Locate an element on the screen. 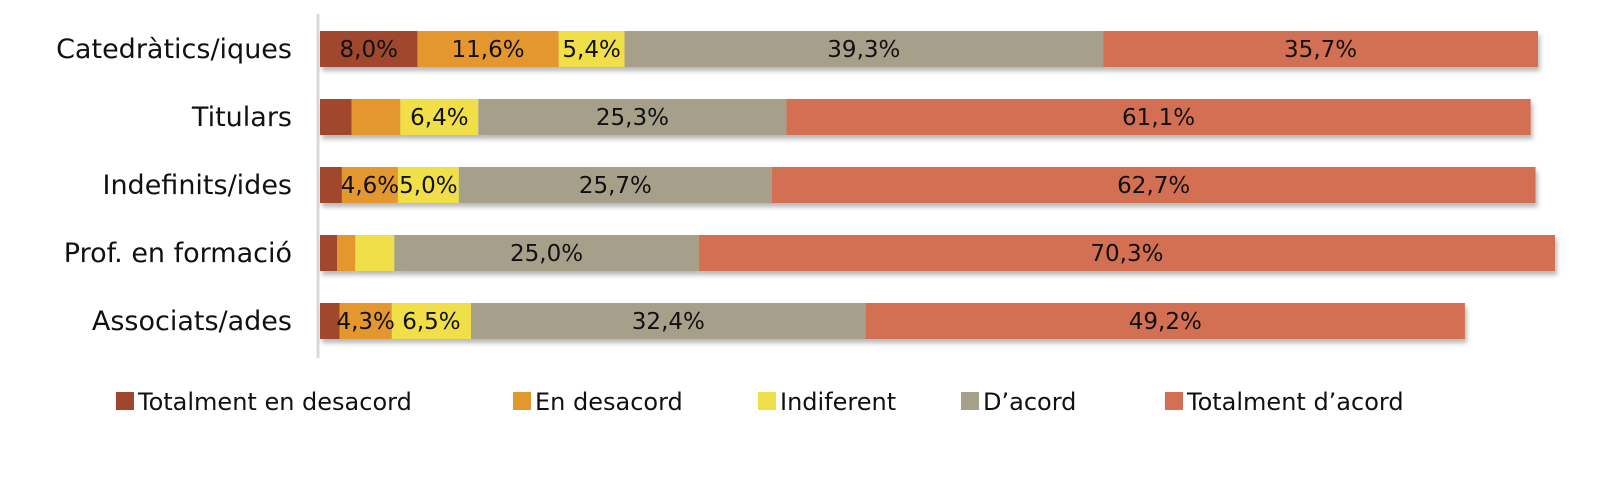 This screenshot has width=1601, height=478. data-label: 5,4% is located at coordinates (591, 50).